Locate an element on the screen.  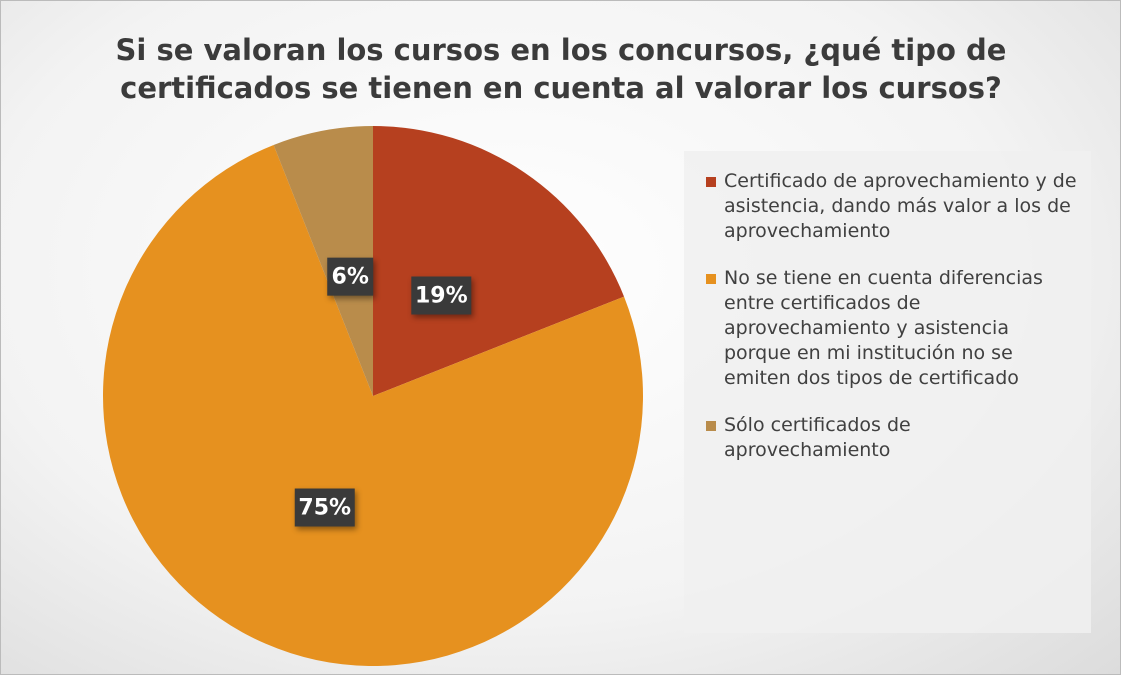
data-label: 19% is located at coordinates (441, 296).